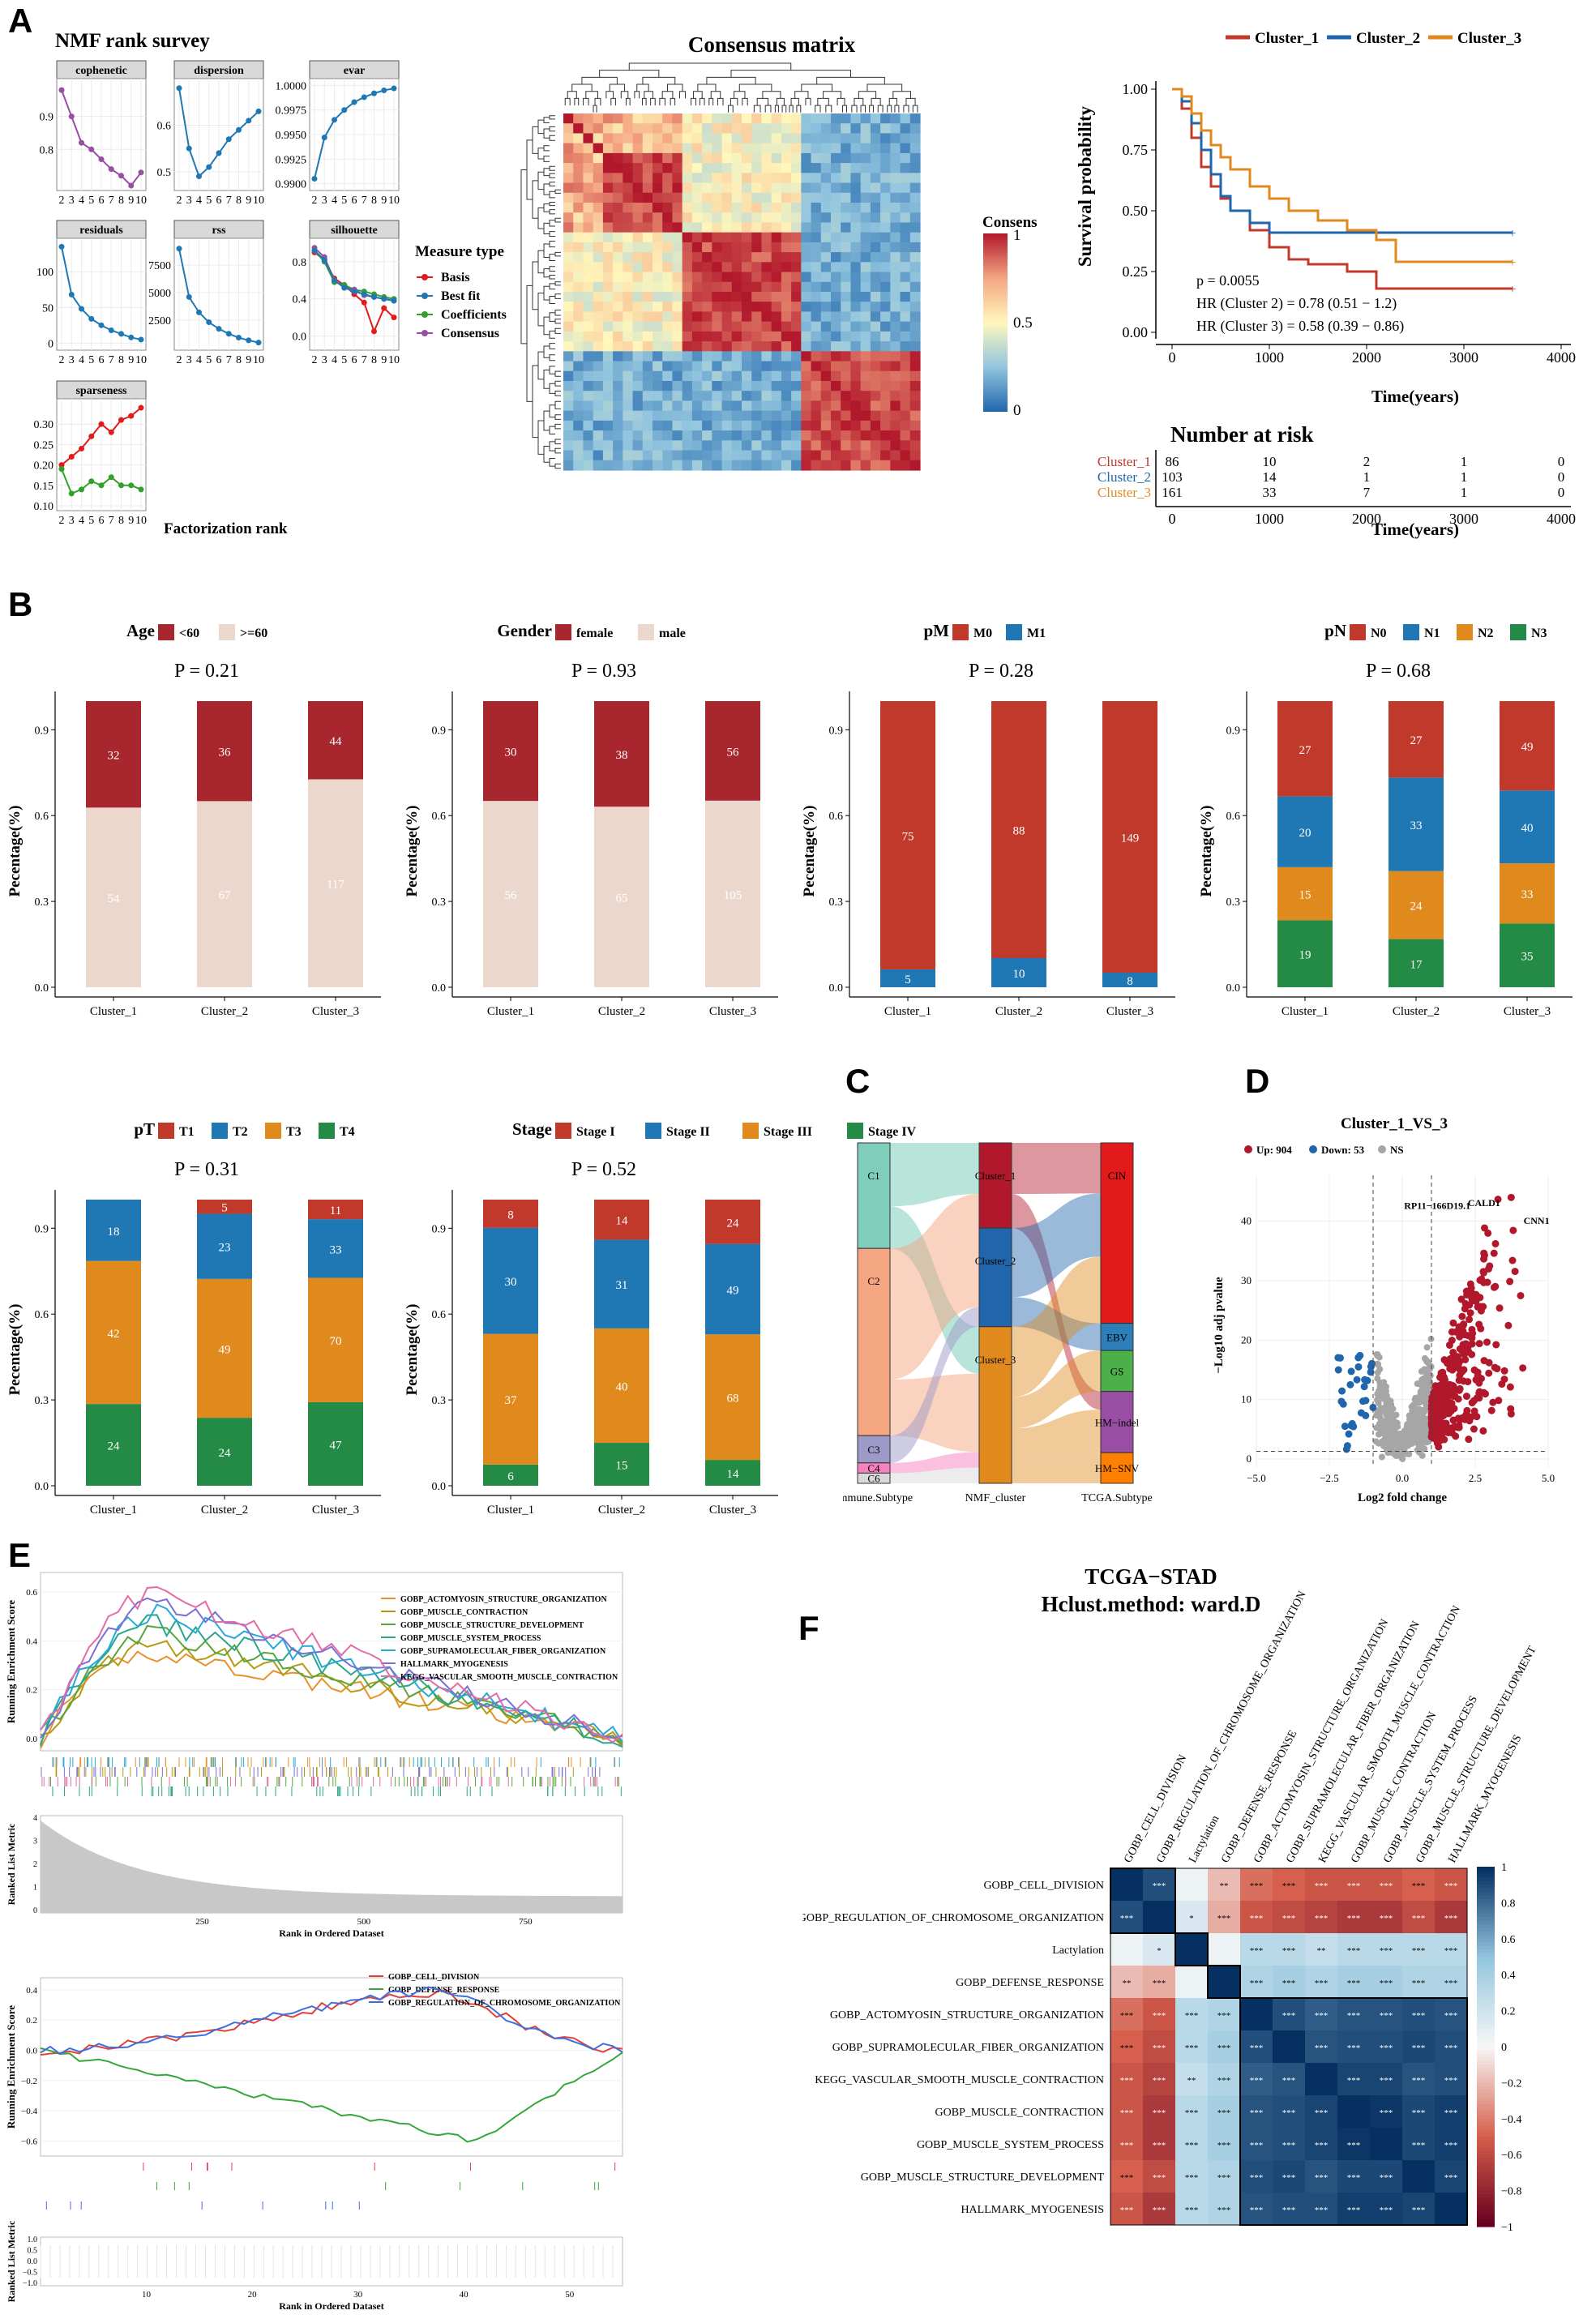  Describe the element at coordinates (331, 1932) in the screenshot. I see `gsea-xlabel: Rank in Ordered Dataset` at that location.